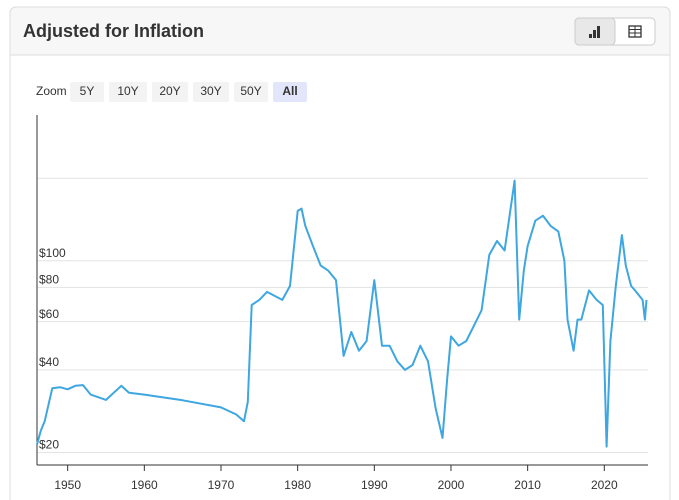 This screenshot has height=500, width=679. Describe the element at coordinates (144, 485) in the screenshot. I see `x-tick-label: 1960` at that location.